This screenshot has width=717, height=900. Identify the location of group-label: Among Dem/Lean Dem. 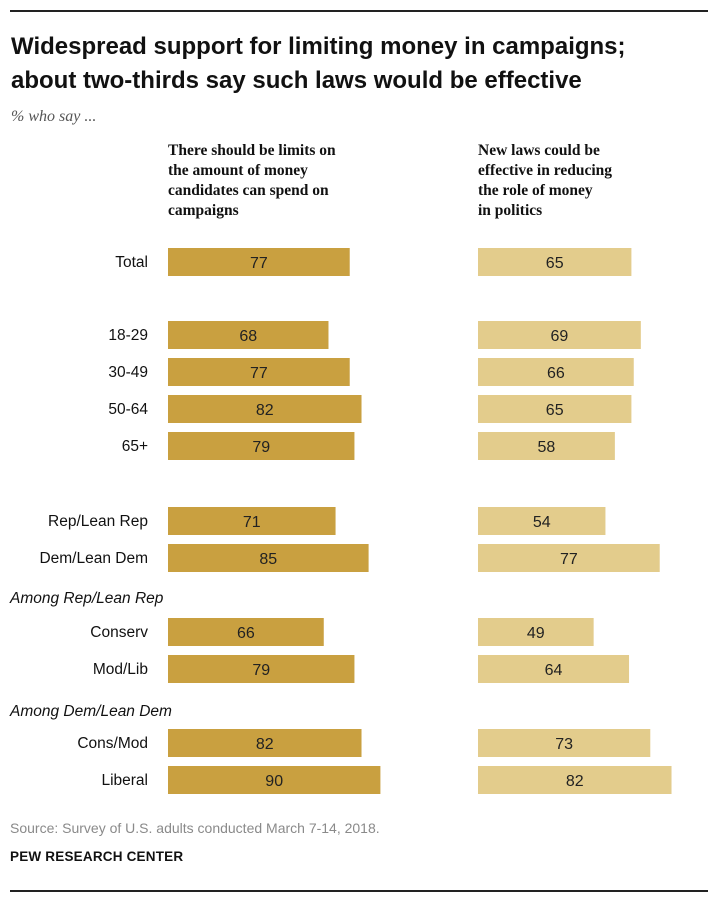
(90, 711).